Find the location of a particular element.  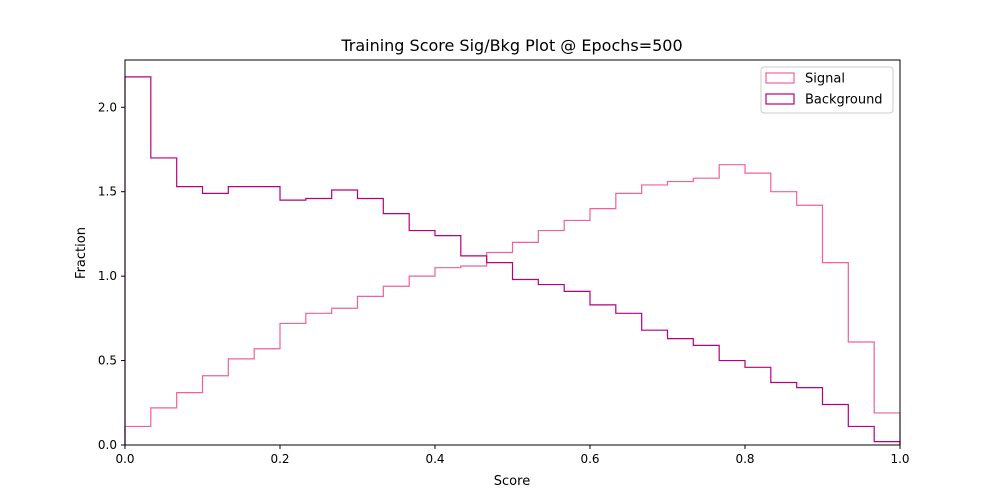

y-tick-label: 1.0 is located at coordinates (107, 276).